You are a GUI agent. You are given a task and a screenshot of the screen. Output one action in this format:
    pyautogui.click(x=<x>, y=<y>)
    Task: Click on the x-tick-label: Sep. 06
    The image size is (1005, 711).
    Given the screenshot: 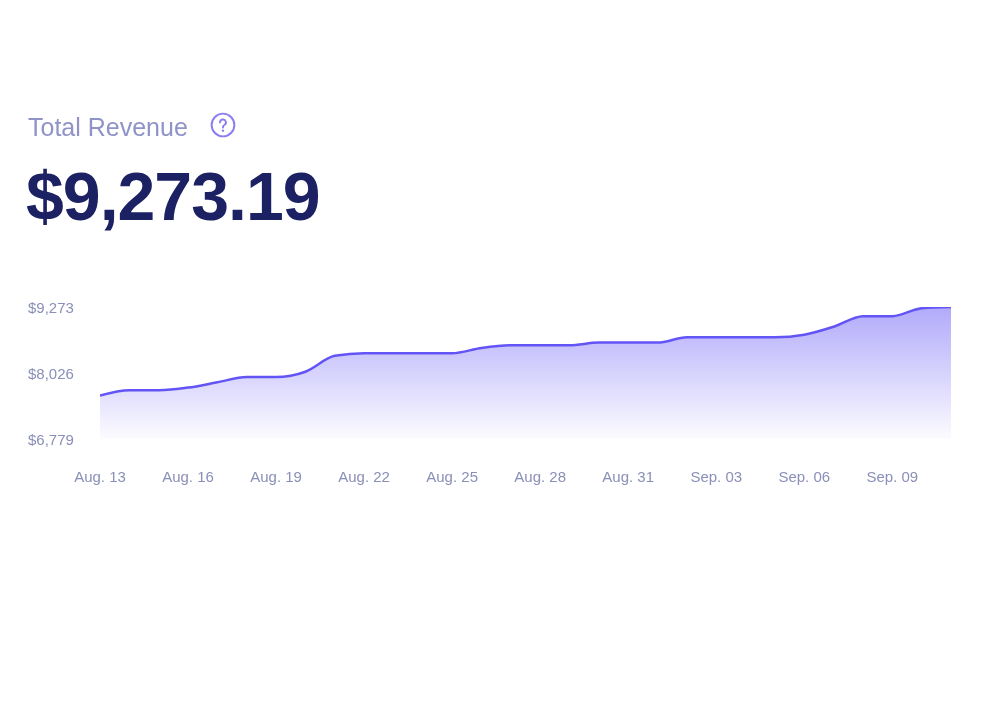 What is the action you would take?
    pyautogui.click(x=804, y=476)
    